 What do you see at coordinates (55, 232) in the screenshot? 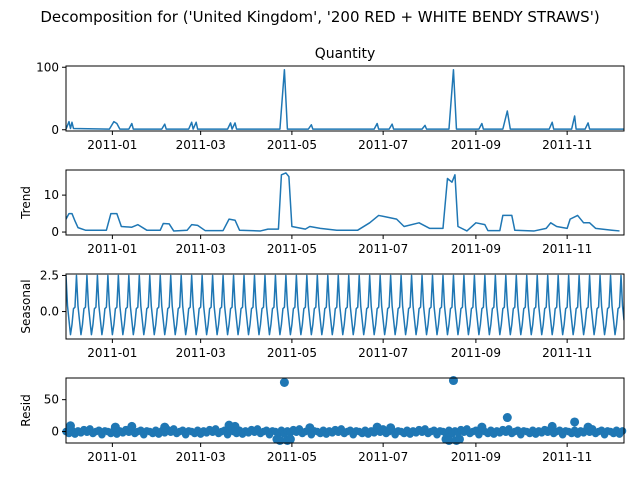
I see `trend-ytick-label: 0` at bounding box center [55, 232].